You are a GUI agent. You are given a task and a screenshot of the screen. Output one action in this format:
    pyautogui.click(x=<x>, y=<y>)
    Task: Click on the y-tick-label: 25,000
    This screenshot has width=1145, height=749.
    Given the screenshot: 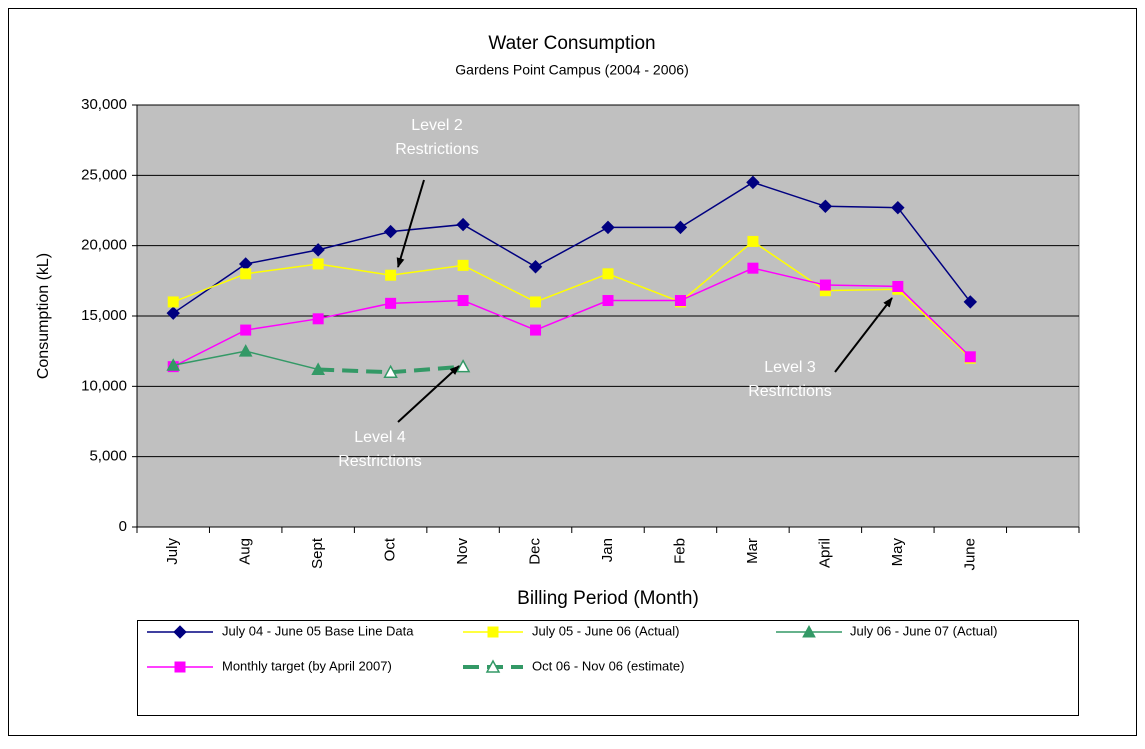 What is the action you would take?
    pyautogui.click(x=104, y=174)
    